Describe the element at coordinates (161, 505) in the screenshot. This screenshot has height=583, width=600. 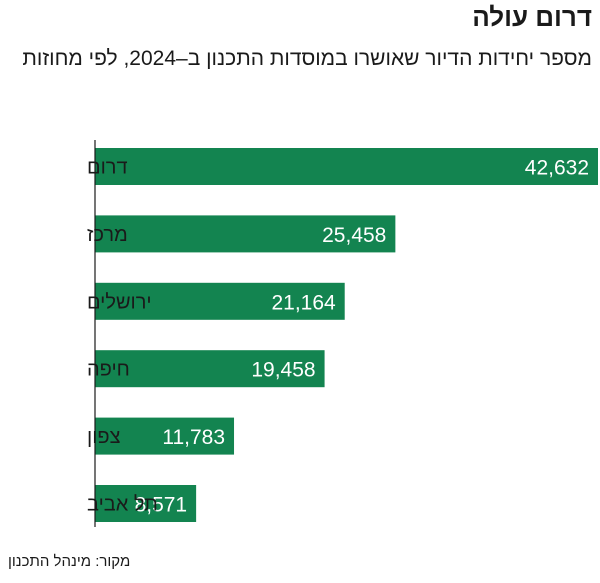
I see `bar-value-label: 8,571` at that location.